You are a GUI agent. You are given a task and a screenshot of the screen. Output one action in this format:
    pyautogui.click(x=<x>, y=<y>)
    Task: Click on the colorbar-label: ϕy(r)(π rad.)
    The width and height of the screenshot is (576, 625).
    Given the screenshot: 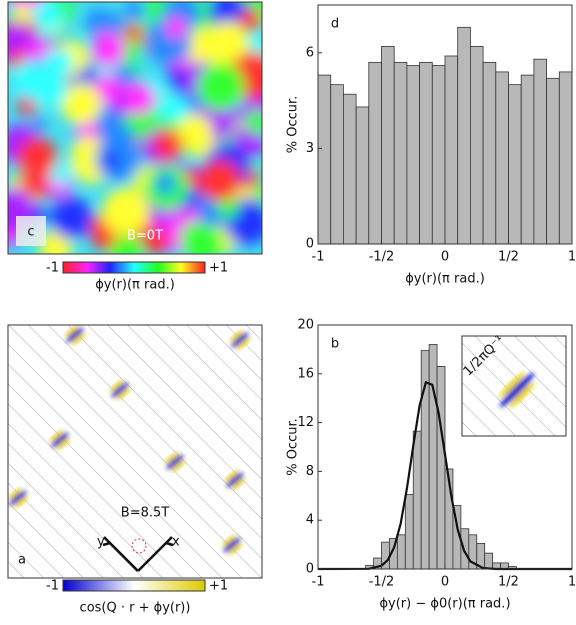 What is the action you would take?
    pyautogui.click(x=135, y=285)
    